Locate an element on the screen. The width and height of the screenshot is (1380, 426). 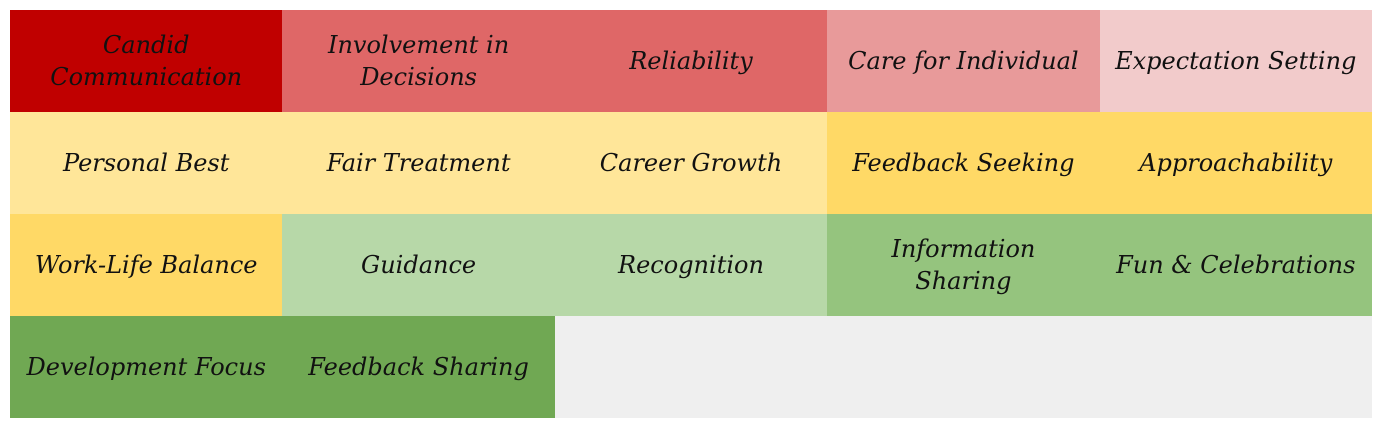
heatmap-cell-label: Fair Treatment is located at coordinates (418, 163).